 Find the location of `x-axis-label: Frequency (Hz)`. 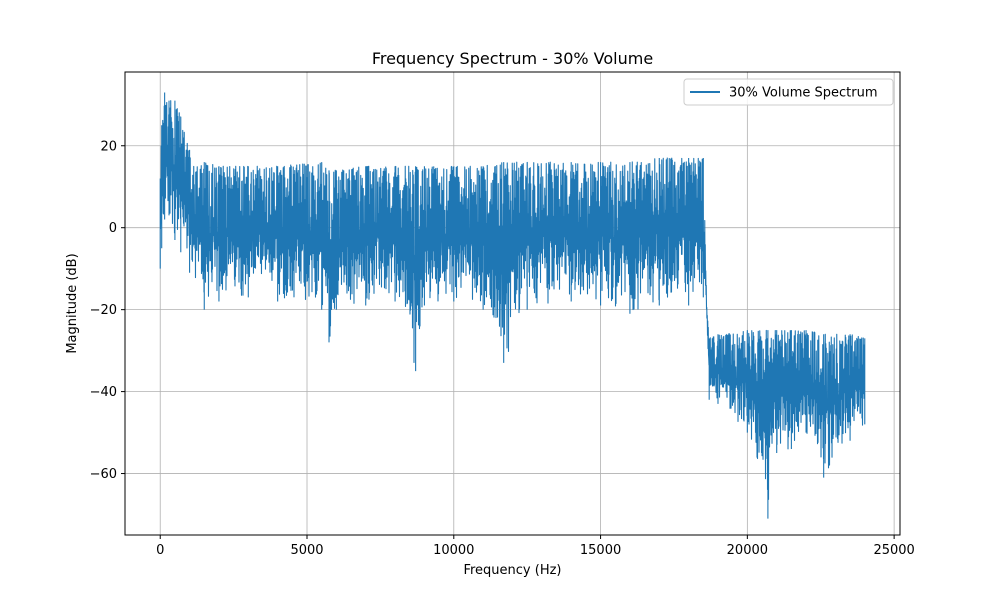

x-axis-label: Frequency (Hz) is located at coordinates (512, 570).